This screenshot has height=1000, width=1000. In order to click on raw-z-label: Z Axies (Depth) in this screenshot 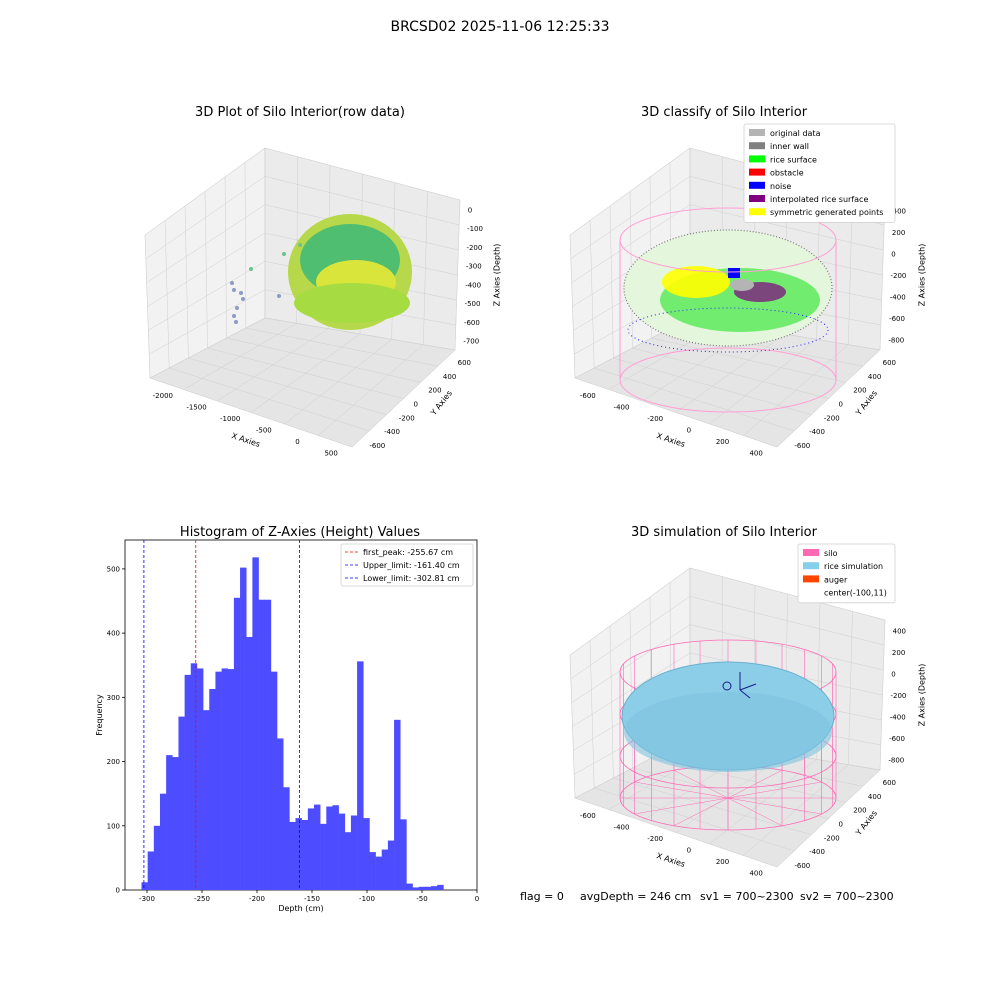, I will do `click(497, 275)`.